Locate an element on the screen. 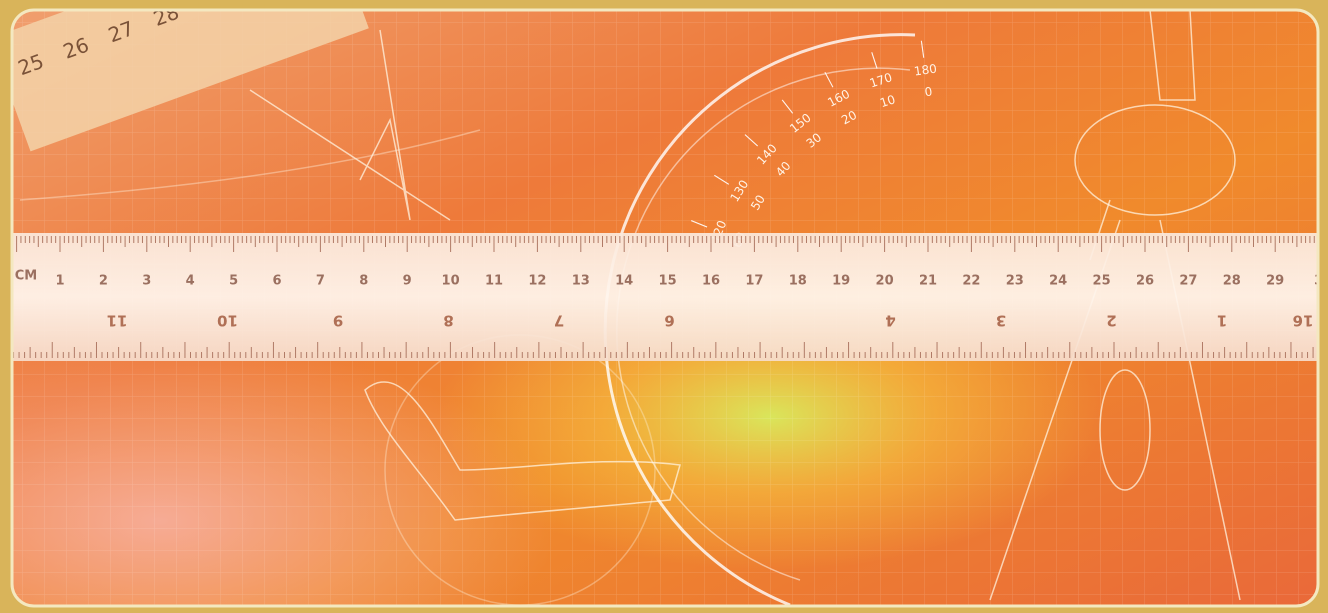  cm-label: 23 is located at coordinates (1015, 281).